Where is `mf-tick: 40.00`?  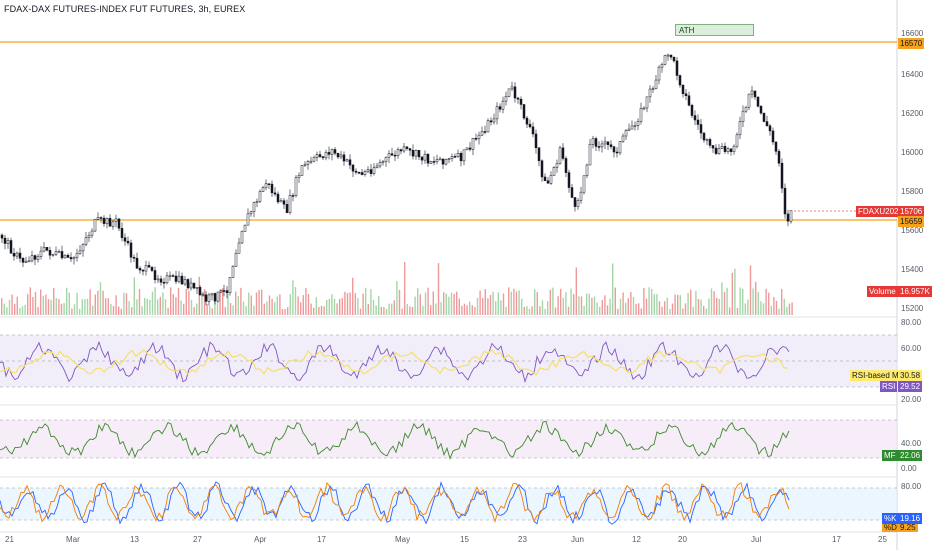 mf-tick: 40.00 is located at coordinates (911, 443).